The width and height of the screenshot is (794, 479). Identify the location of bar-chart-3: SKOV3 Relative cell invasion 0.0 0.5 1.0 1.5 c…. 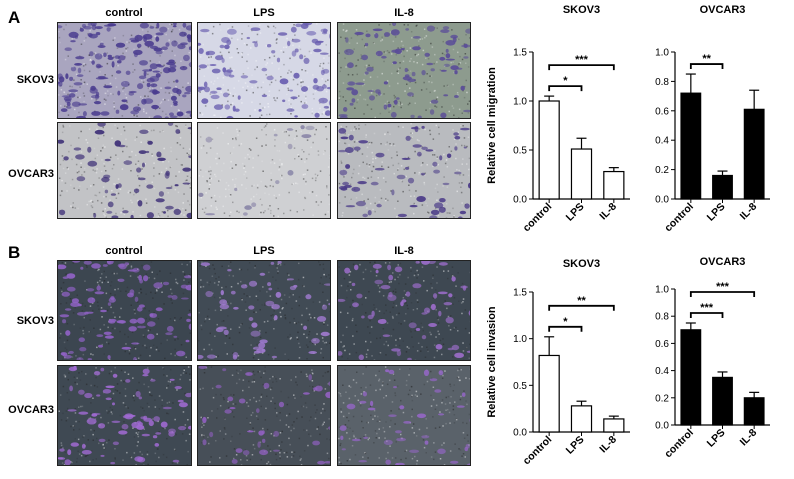
(558, 363).